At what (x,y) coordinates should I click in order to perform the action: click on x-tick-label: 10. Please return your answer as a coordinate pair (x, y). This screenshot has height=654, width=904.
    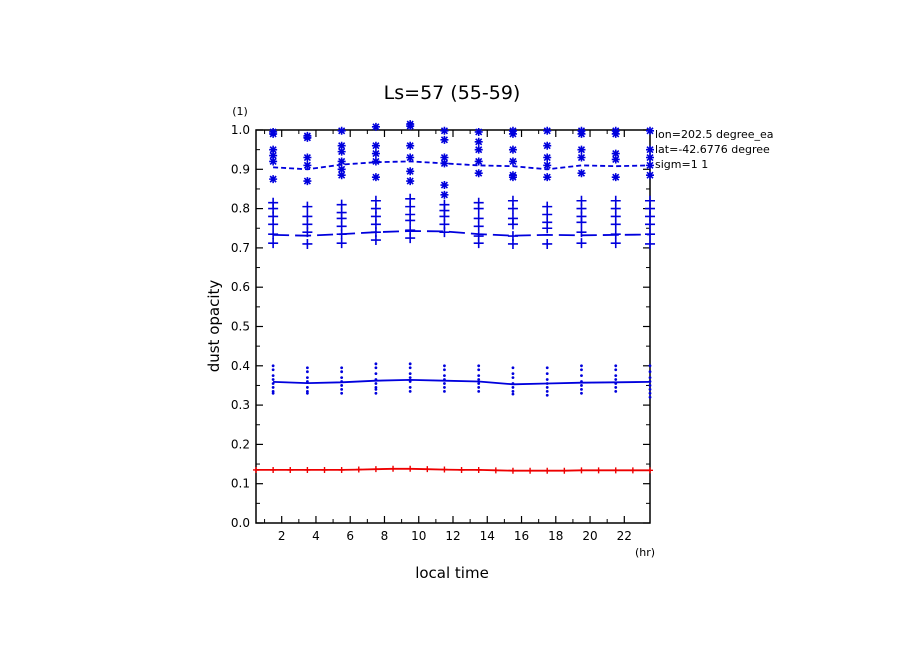
    Looking at the image, I should click on (418, 536).